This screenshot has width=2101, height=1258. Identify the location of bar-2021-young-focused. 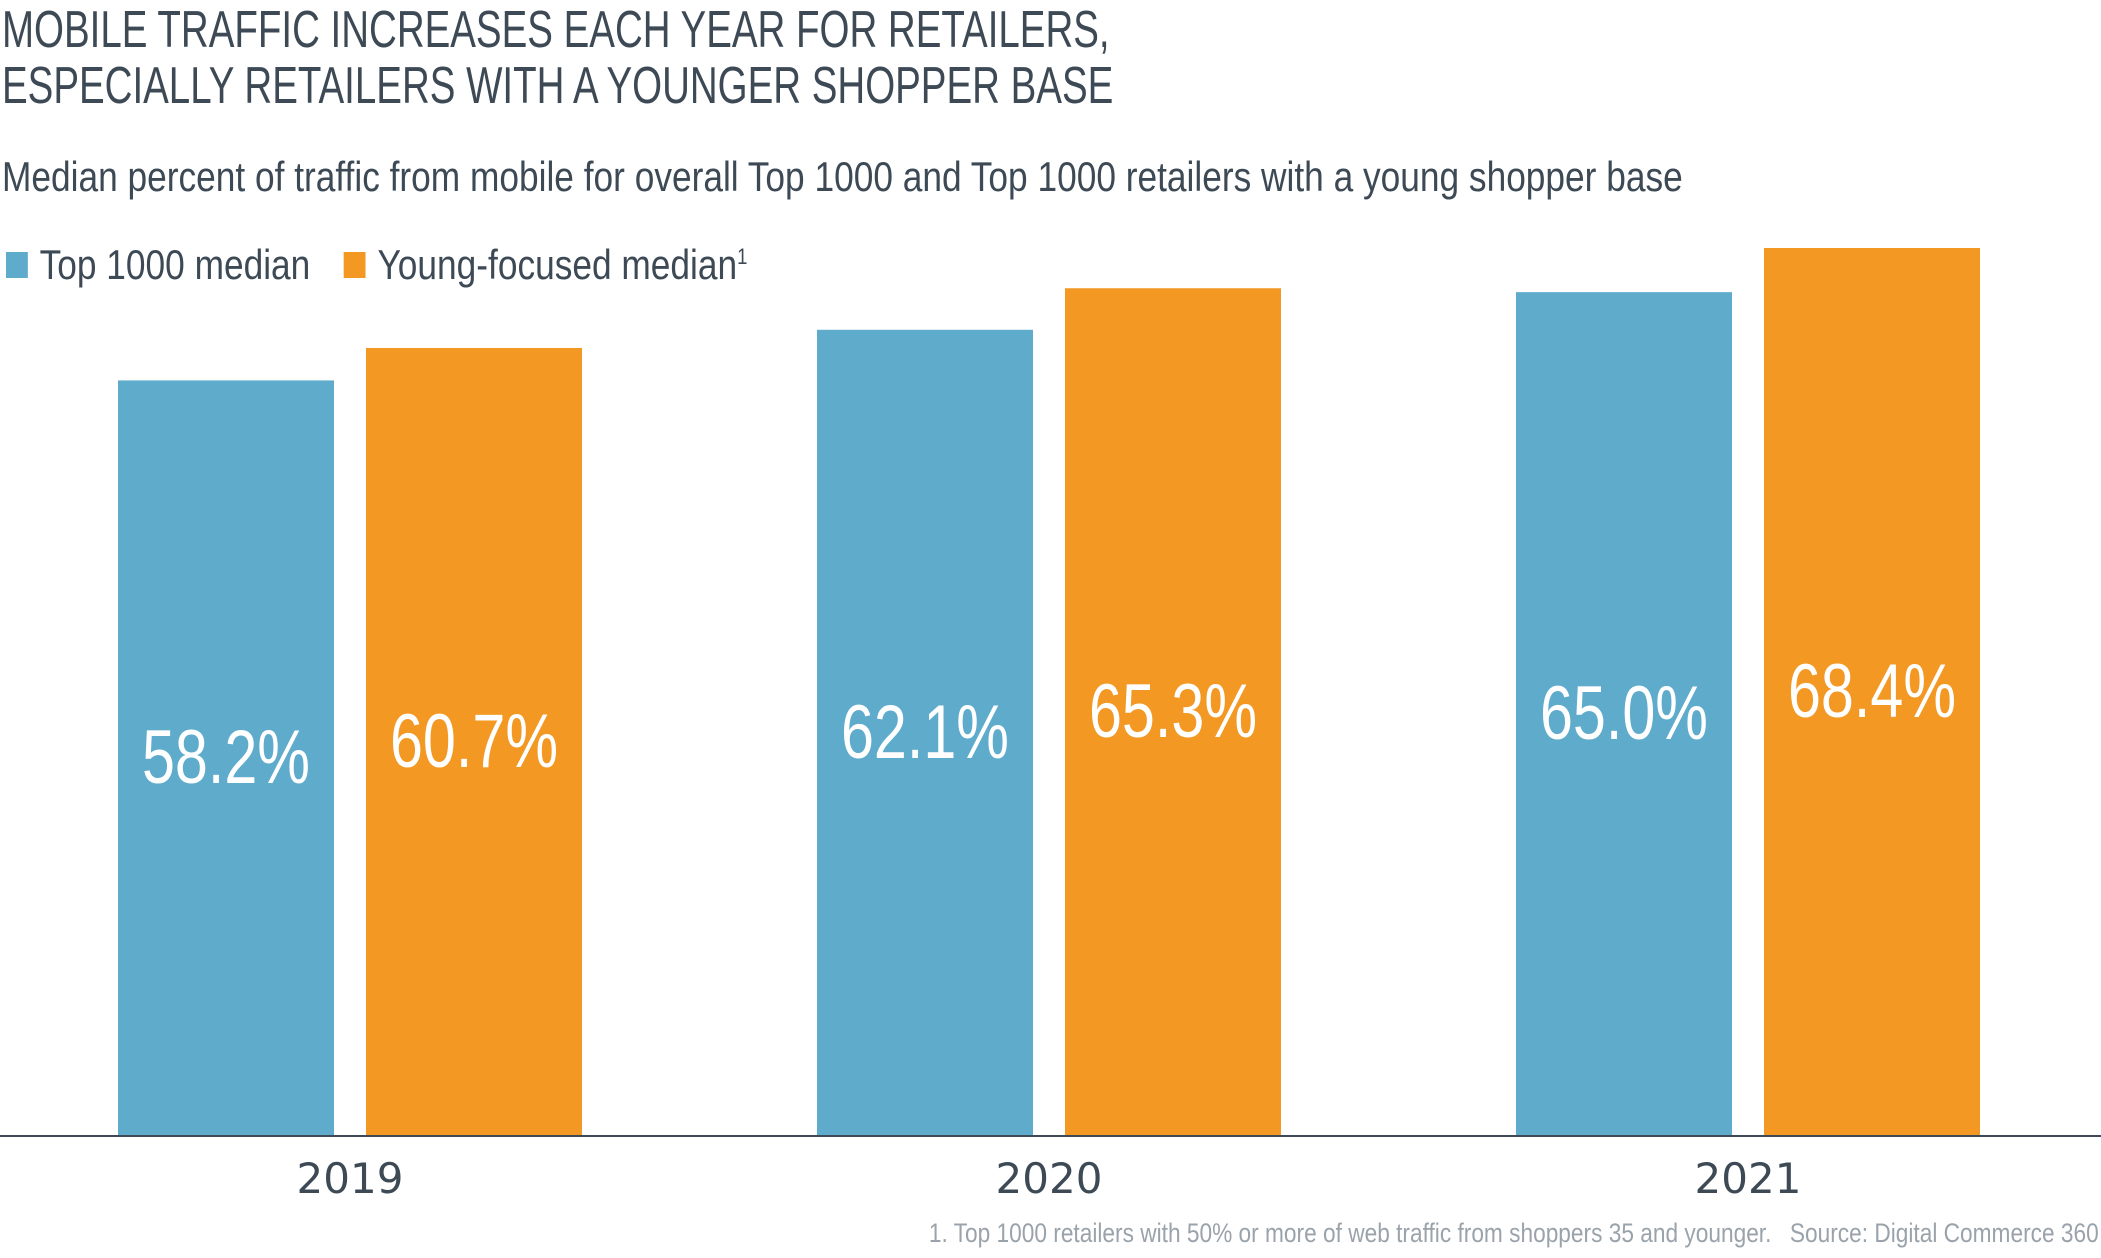
(1872, 692).